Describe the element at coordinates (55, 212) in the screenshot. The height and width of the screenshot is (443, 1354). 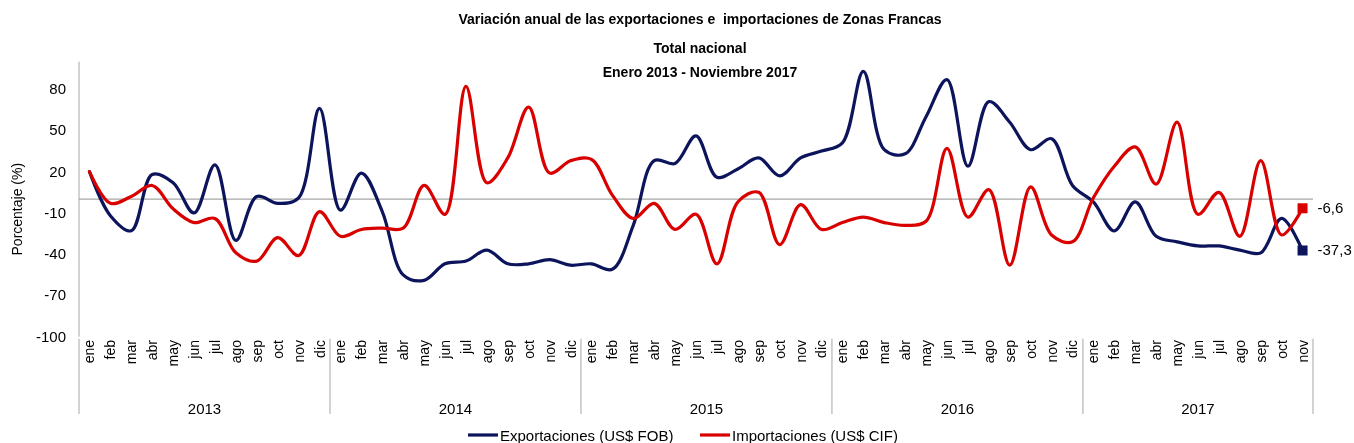
I see `y-tick-label: -10` at that location.